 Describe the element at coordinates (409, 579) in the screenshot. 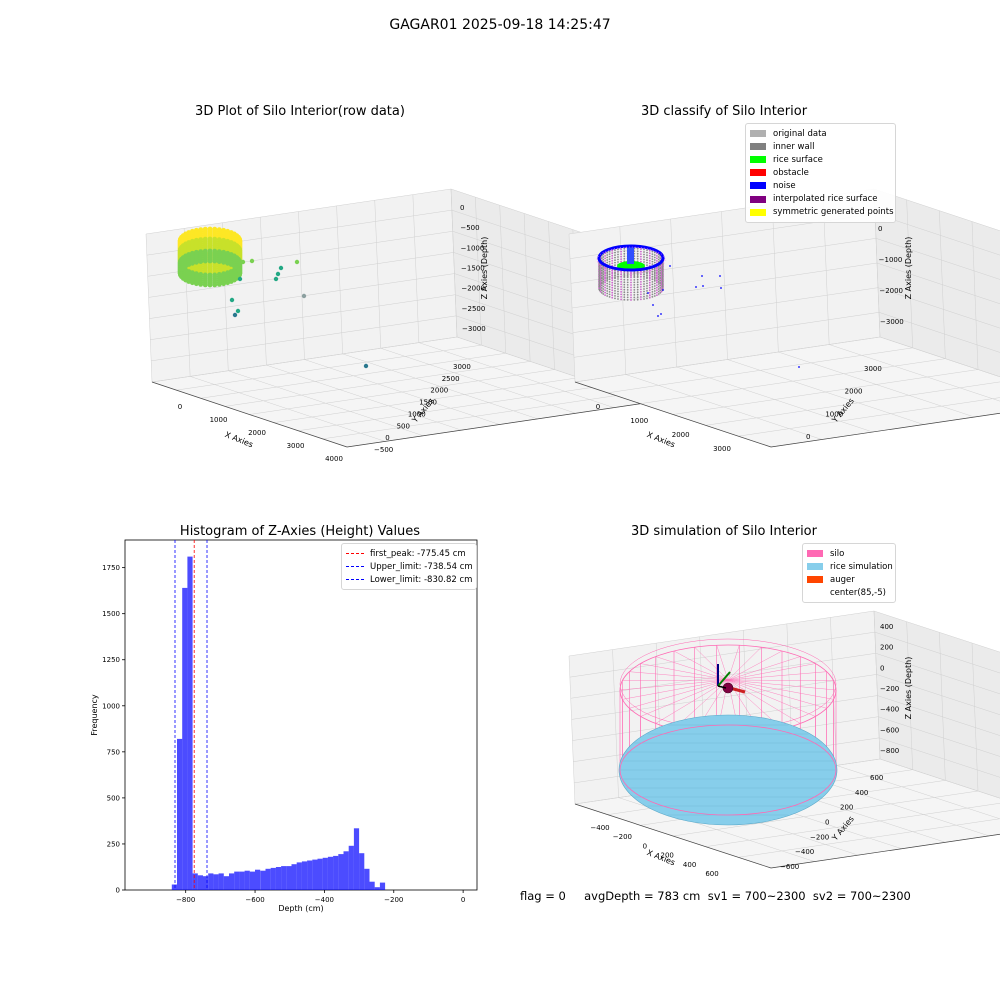

I see `legend-item-lower-limit: Lower_limit: -830.82 cm` at that location.